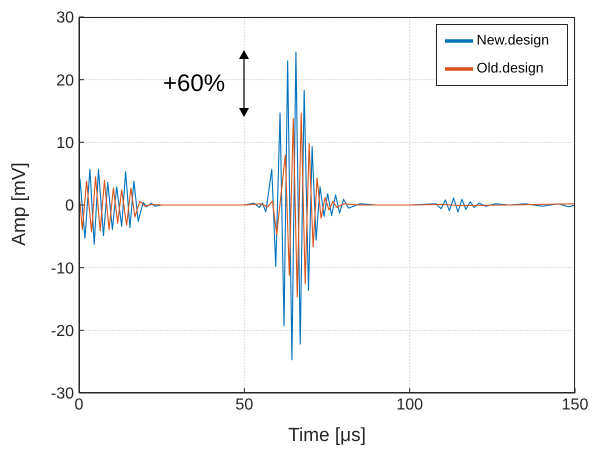  I want to click on x-tick-label: 100, so click(410, 405).